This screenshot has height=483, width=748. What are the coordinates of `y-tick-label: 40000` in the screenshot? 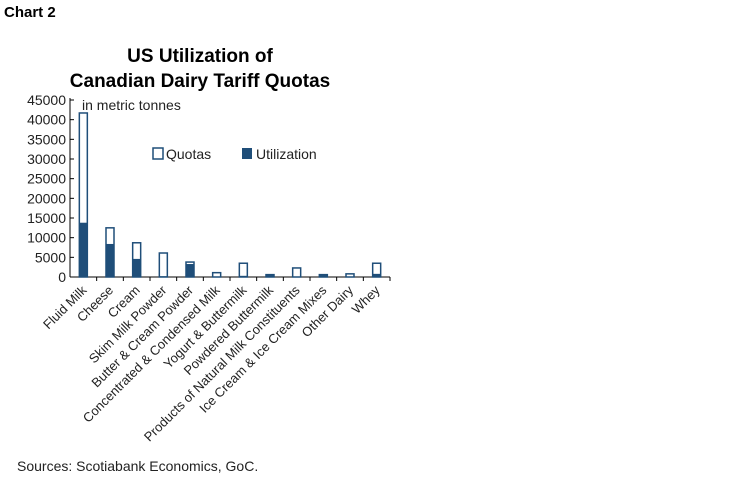 It's located at (46, 120).